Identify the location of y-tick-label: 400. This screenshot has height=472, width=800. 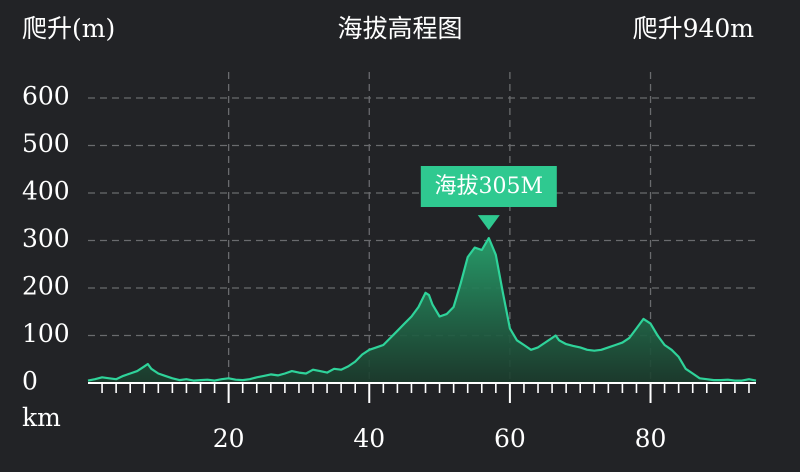
(46, 191).